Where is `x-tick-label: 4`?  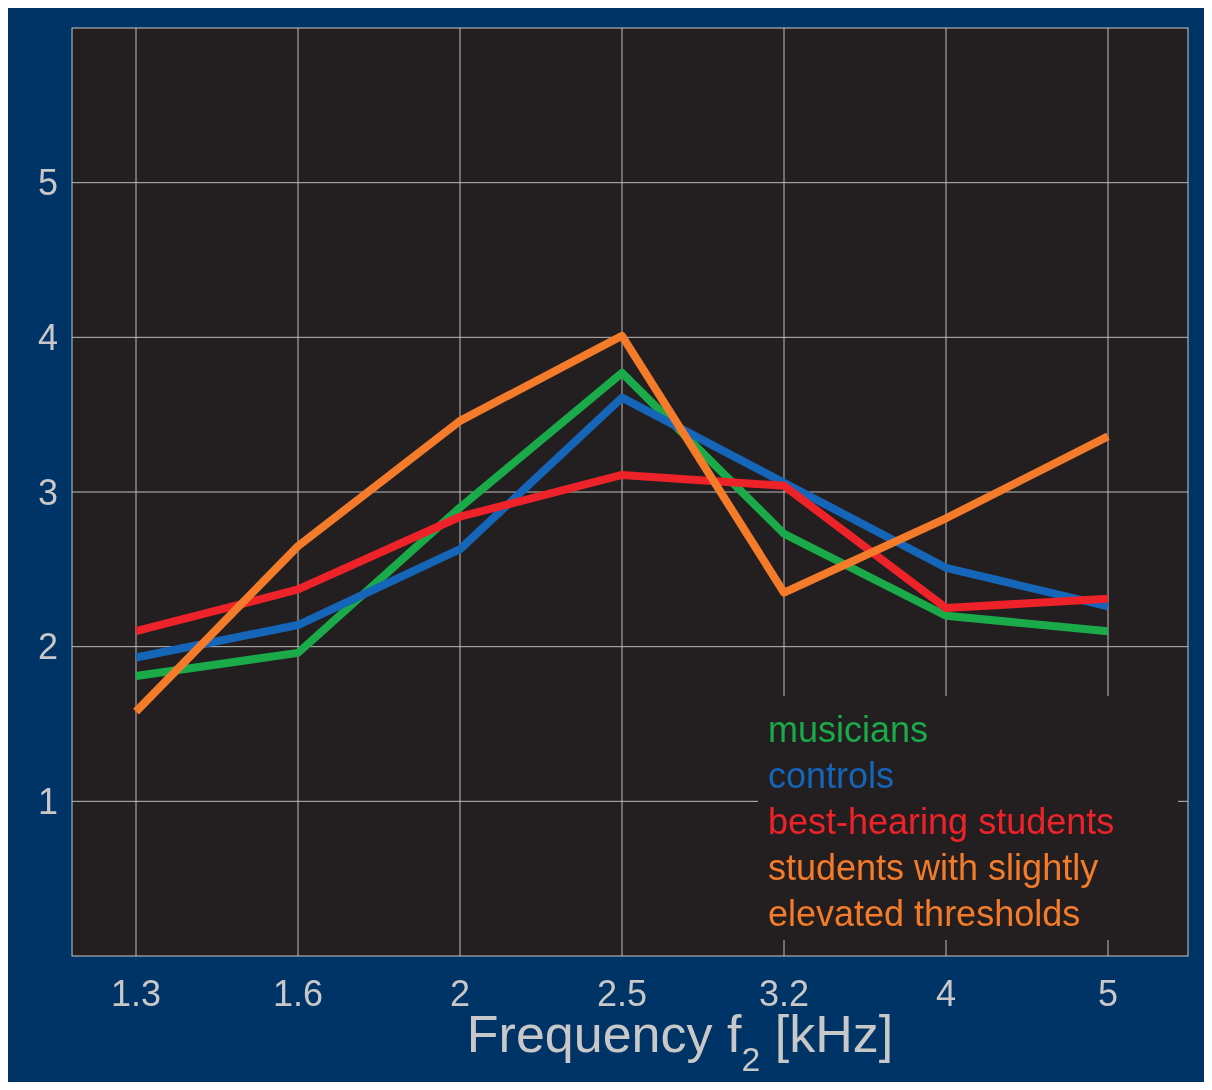 x-tick-label: 4 is located at coordinates (946, 993).